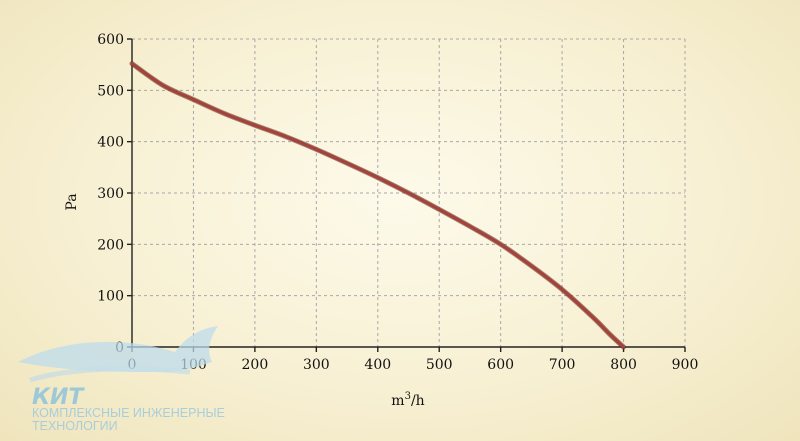  Describe the element at coordinates (316, 365) in the screenshot. I see `x-tick-label: 300` at that location.